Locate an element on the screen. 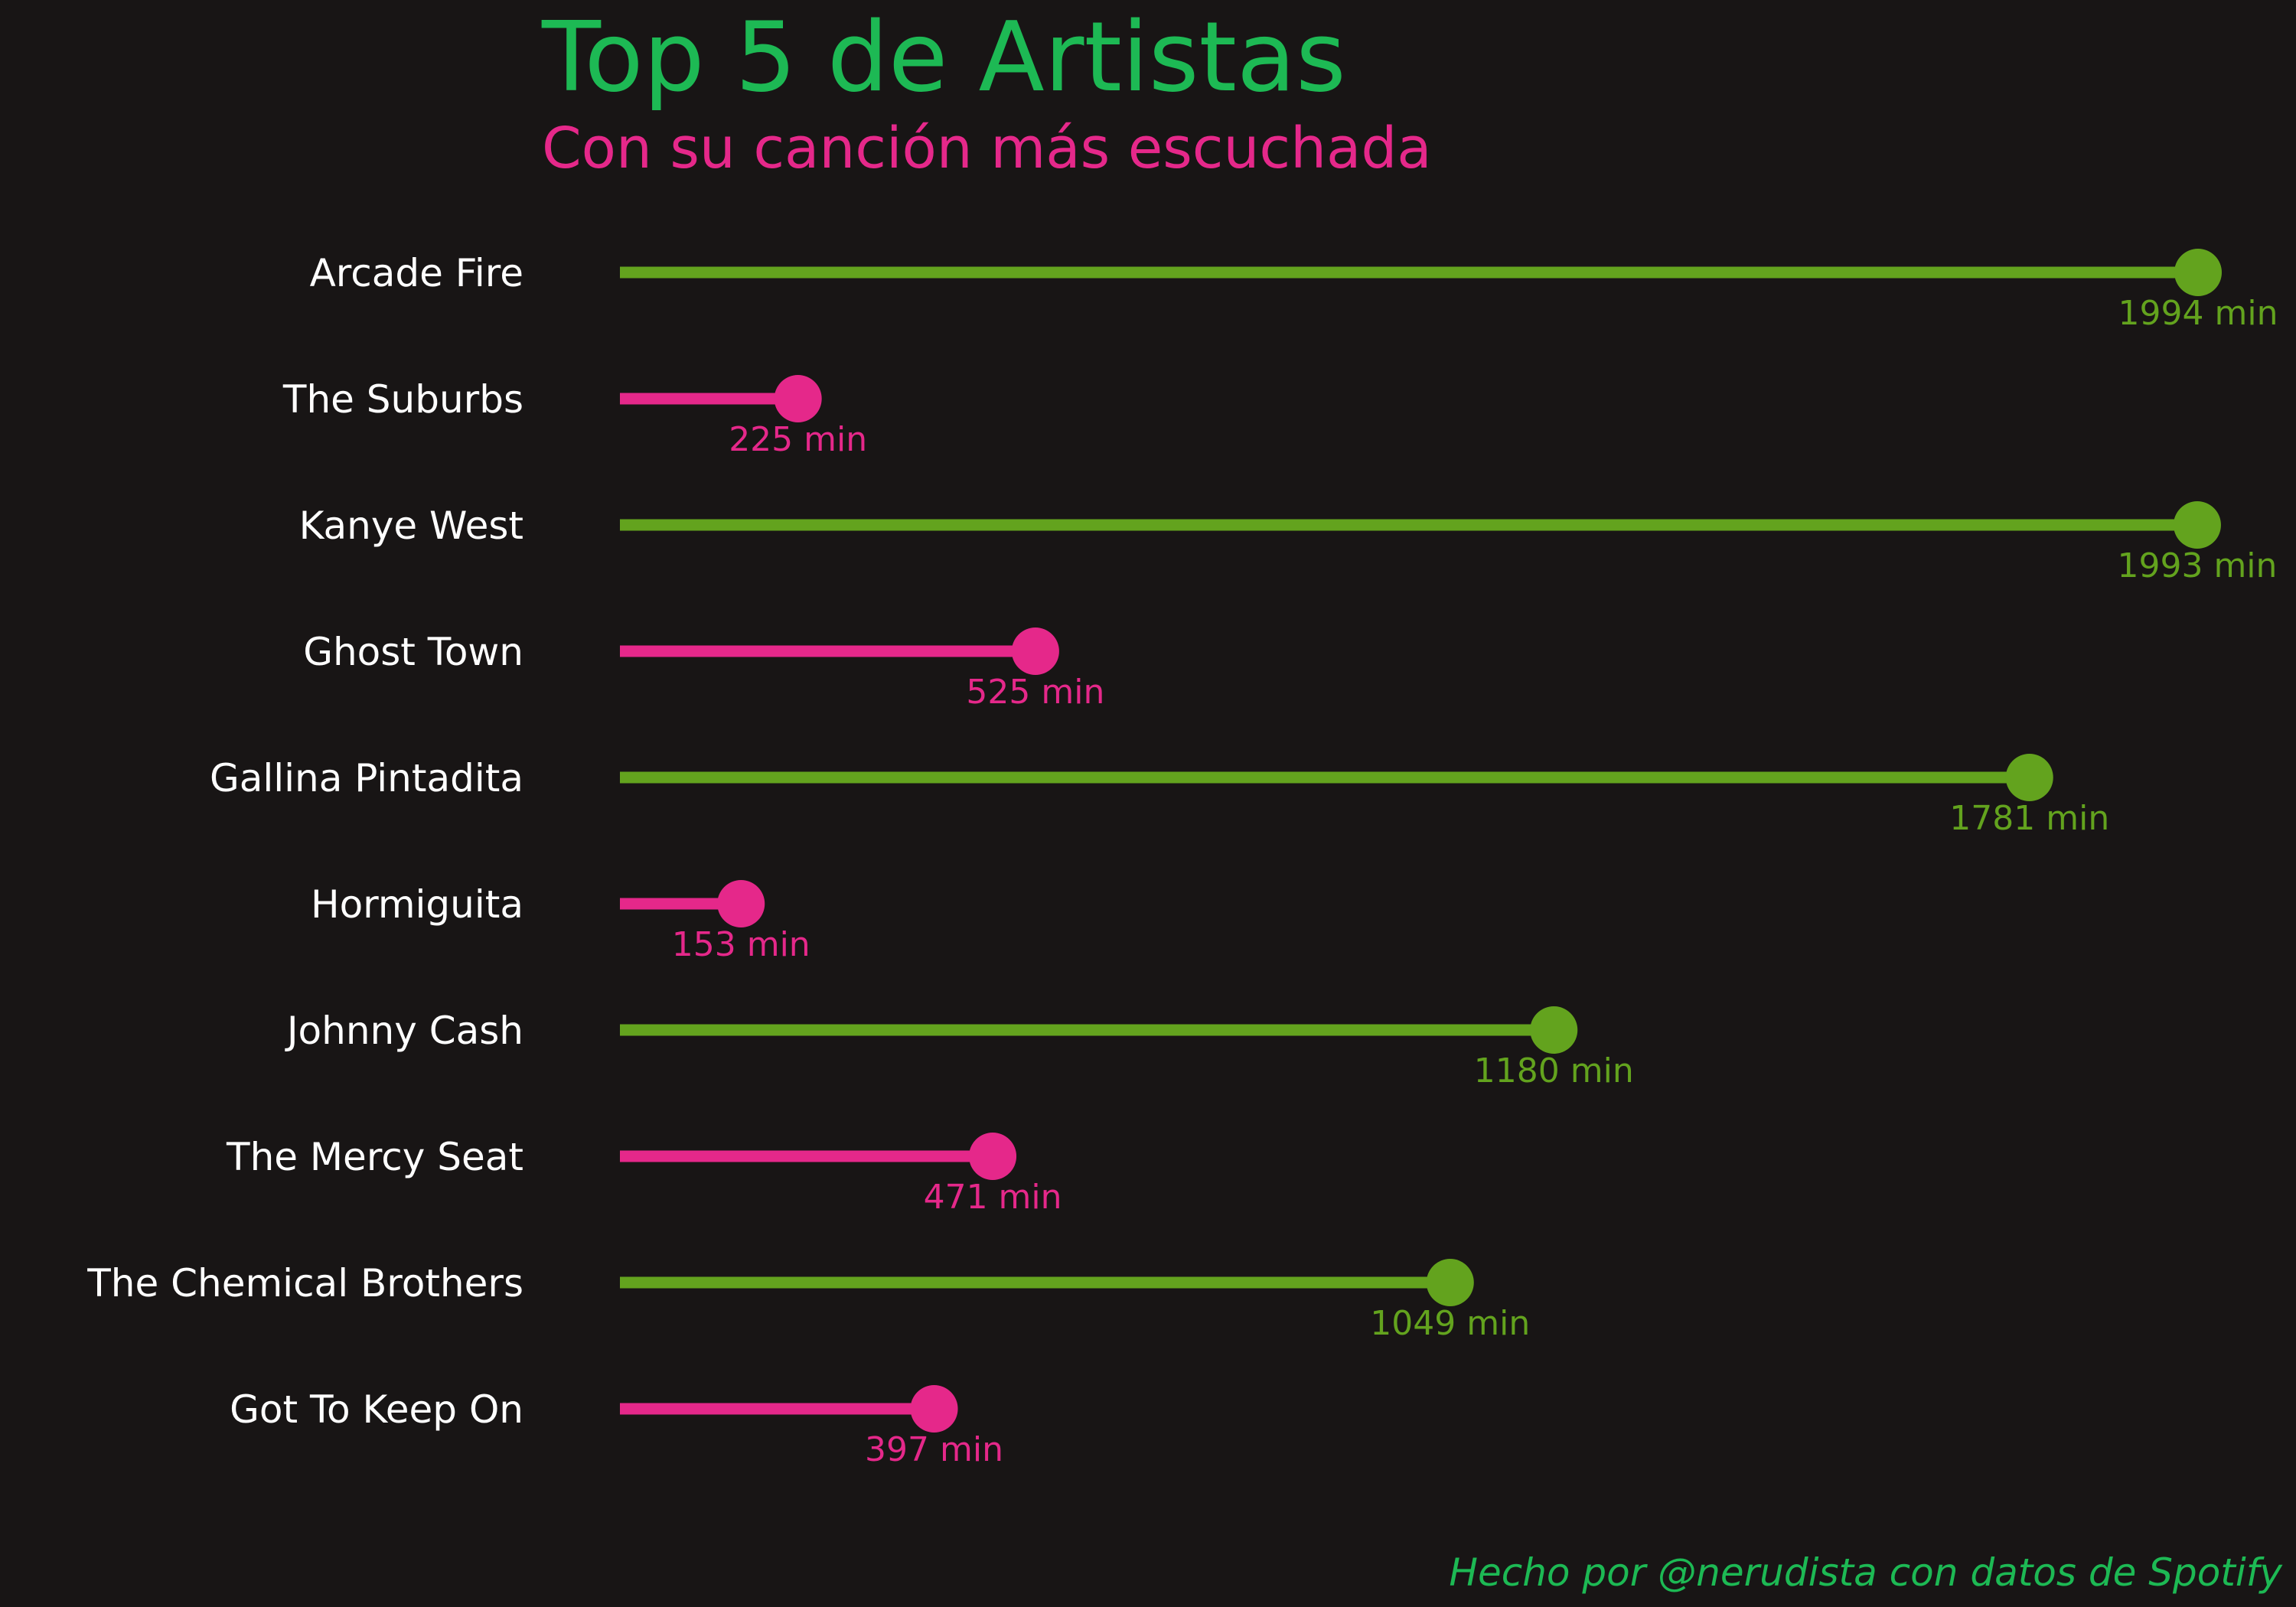 This screenshot has width=2296, height=1607. category-label: Hormiguita is located at coordinates (417, 905).